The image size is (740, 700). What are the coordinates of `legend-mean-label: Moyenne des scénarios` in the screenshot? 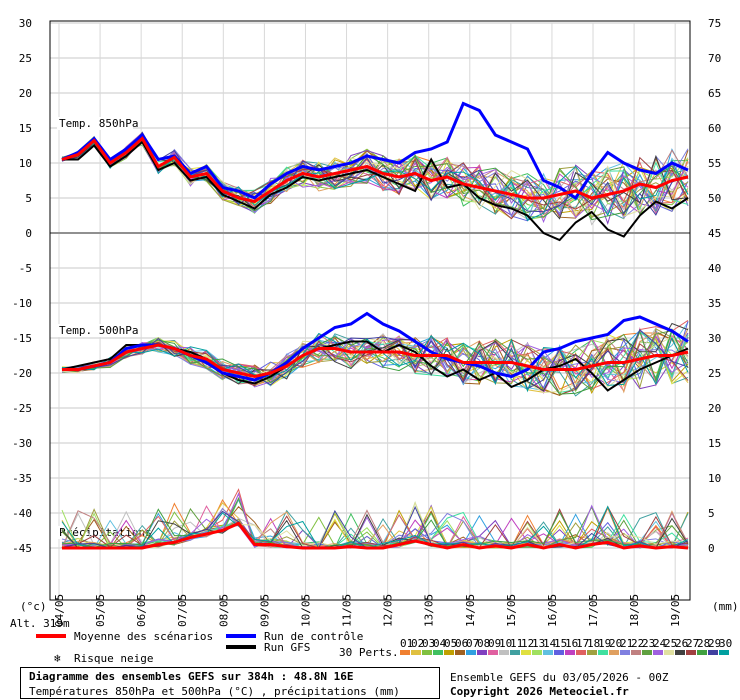 It's located at (143, 636).